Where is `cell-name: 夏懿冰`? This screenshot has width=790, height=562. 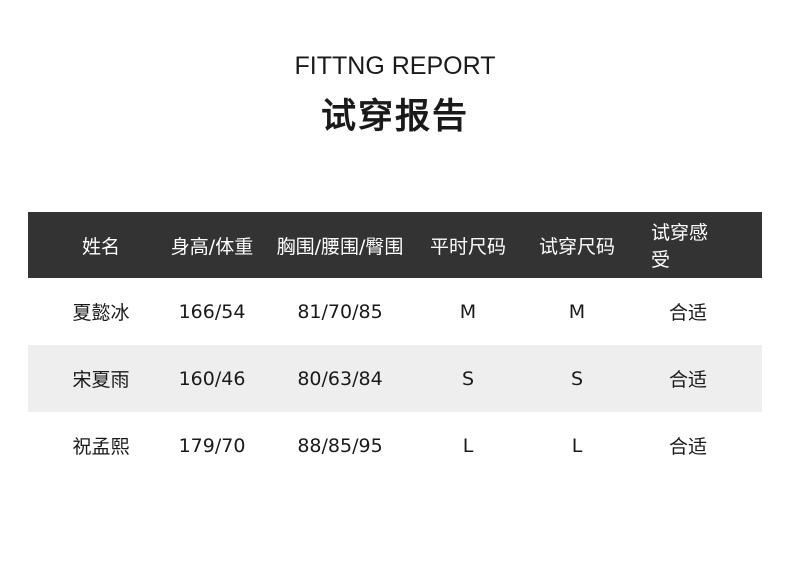 cell-name: 夏懿冰 is located at coordinates (101, 313).